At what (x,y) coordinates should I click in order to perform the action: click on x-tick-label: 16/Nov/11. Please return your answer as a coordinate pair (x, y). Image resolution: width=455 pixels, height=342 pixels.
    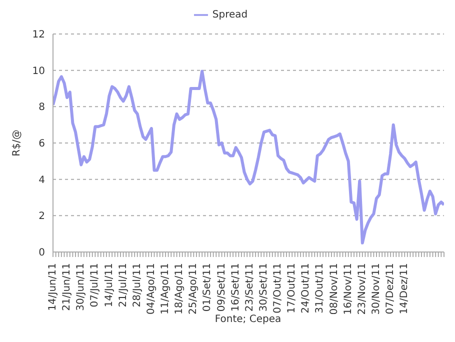
    Looking at the image, I should click on (348, 289).